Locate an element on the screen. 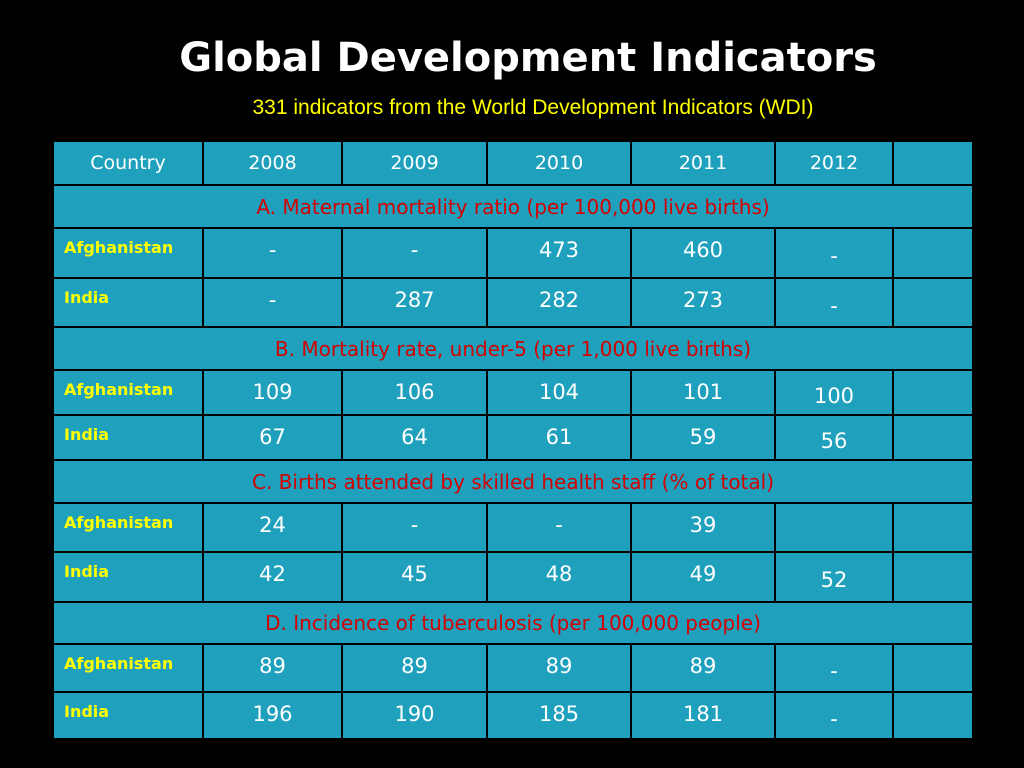 The height and width of the screenshot is (768, 1024). header-year-2010: 2010 is located at coordinates (559, 163).